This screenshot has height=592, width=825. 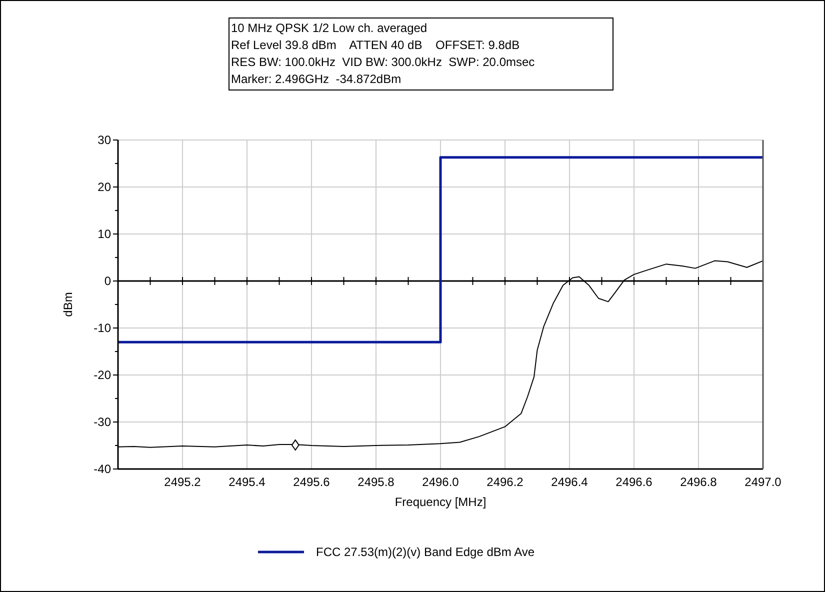 What do you see at coordinates (376, 482) in the screenshot?
I see `x-tick-label: 2495.8` at bounding box center [376, 482].